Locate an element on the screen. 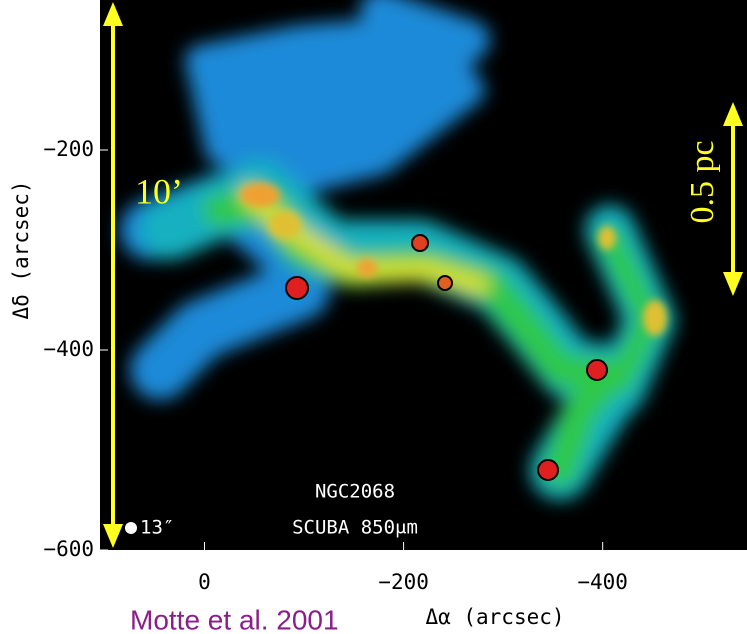  source-label: NGC2068 is located at coordinates (355, 492).